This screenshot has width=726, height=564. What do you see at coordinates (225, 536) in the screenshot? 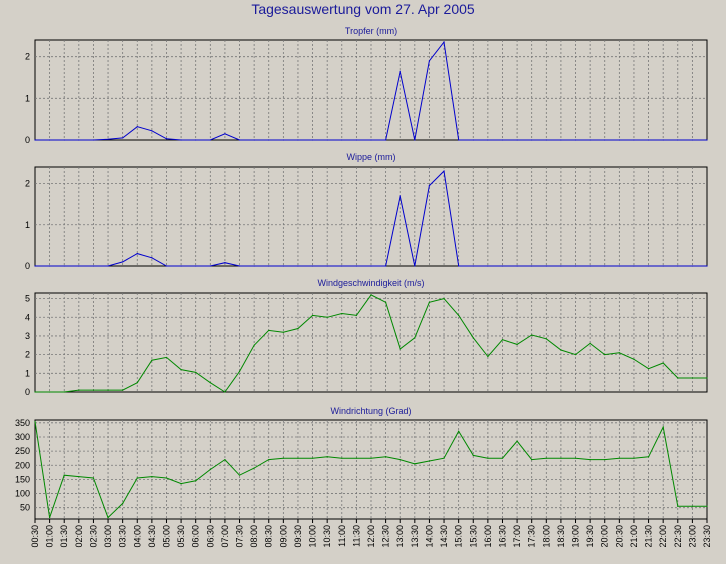
I see `x-tick-label: 07:00` at bounding box center [225, 536].